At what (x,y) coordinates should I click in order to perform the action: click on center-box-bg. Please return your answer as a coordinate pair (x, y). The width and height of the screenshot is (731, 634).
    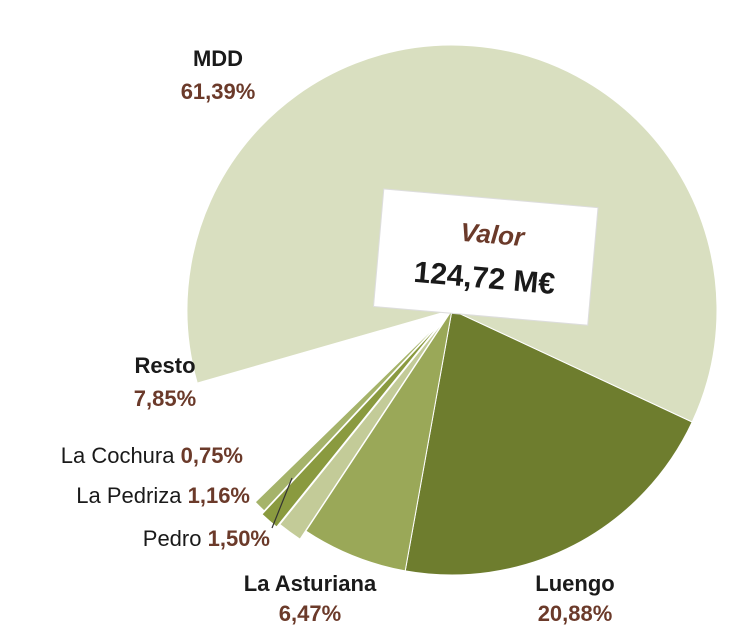
    Looking at the image, I should click on (485, 257).